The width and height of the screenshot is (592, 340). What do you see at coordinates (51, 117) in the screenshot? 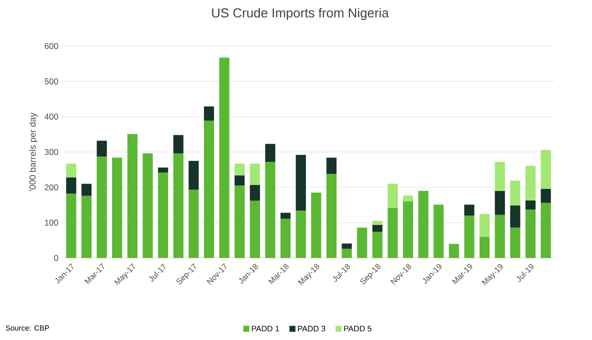
I see `y-tick-label: 400` at bounding box center [51, 117].